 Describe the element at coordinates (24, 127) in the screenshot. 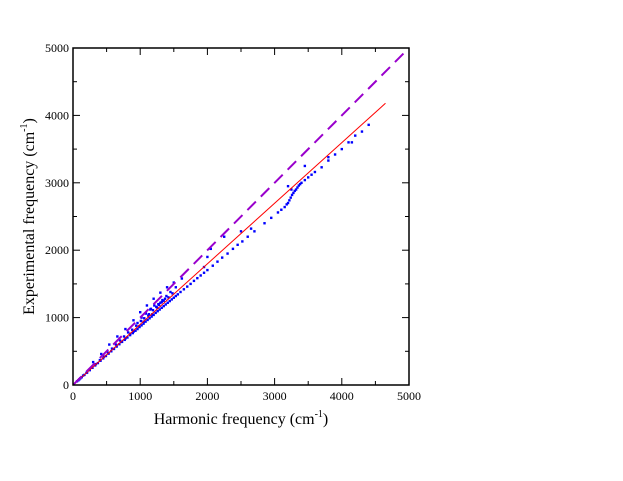

I see `y-axis-label-sup: -1` at that location.